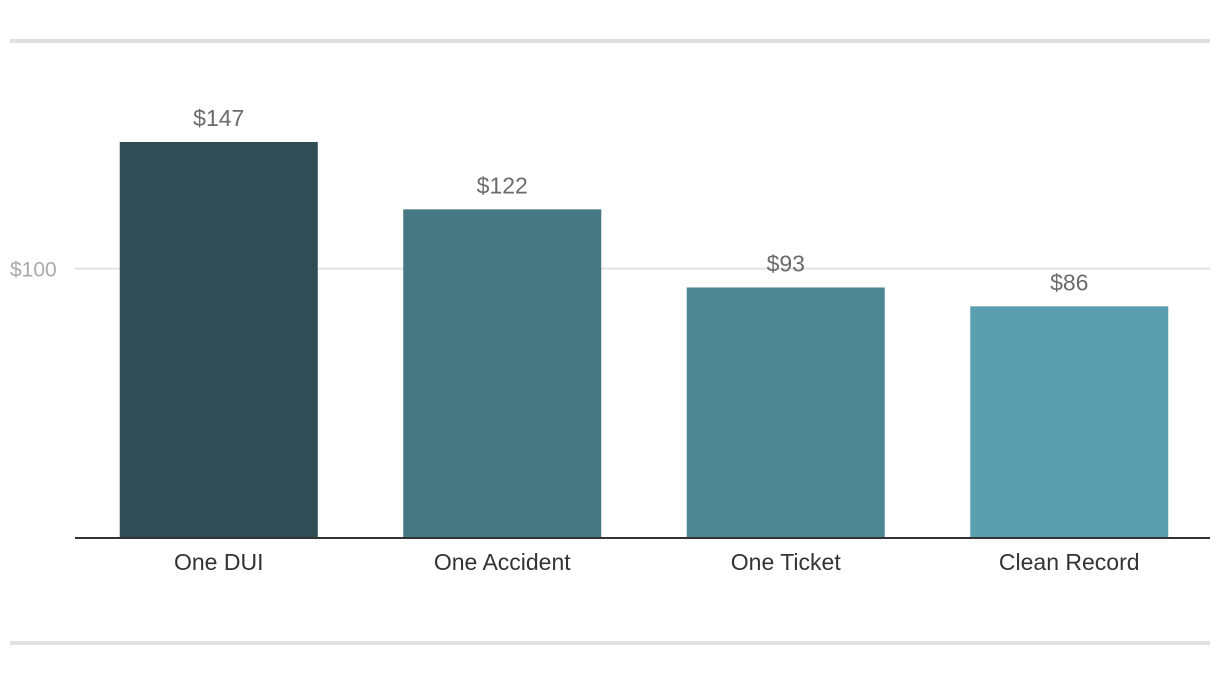 The height and width of the screenshot is (676, 1220). What do you see at coordinates (502, 562) in the screenshot?
I see `x-tick-label: One Accident` at bounding box center [502, 562].